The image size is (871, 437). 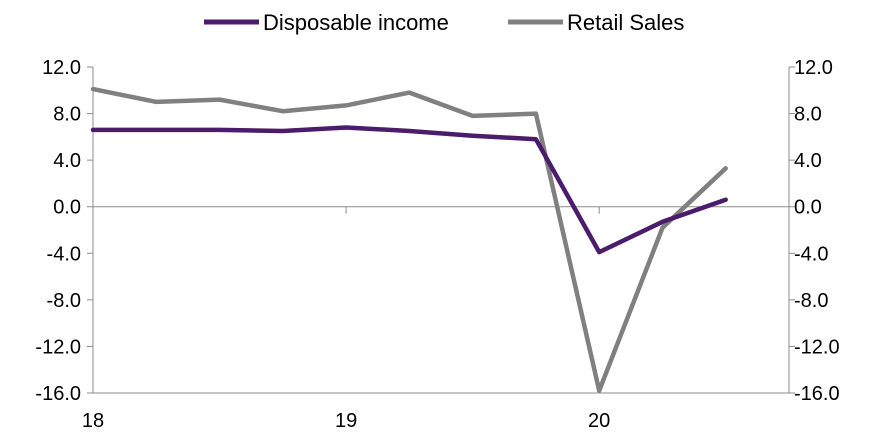 What do you see at coordinates (599, 421) in the screenshot?
I see `x-tick-label: 20` at bounding box center [599, 421].